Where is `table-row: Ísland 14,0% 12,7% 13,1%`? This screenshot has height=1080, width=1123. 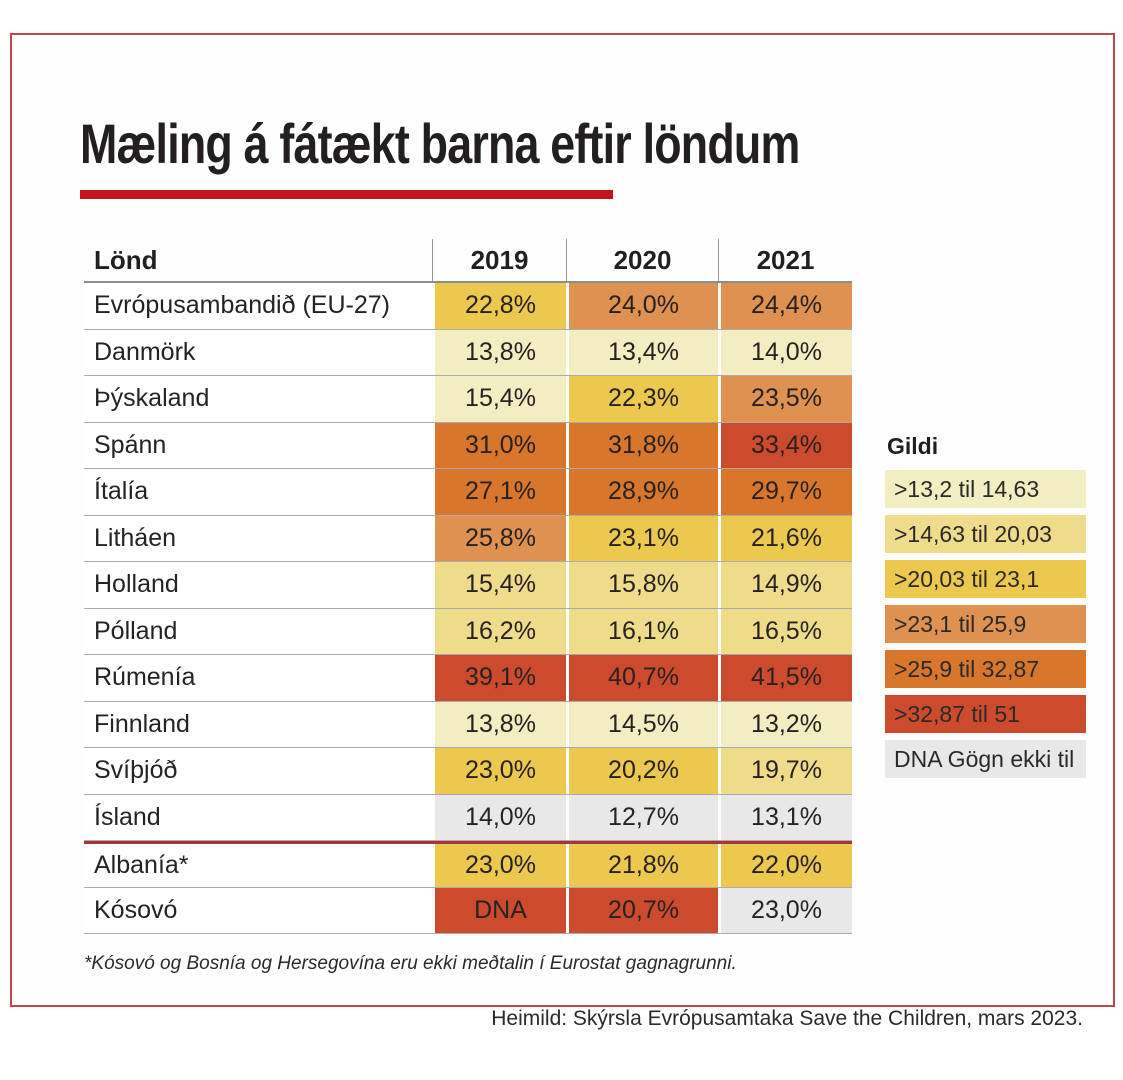 table-row: Ísland 14,0% 12,7% 13,1% is located at coordinates (468, 817).